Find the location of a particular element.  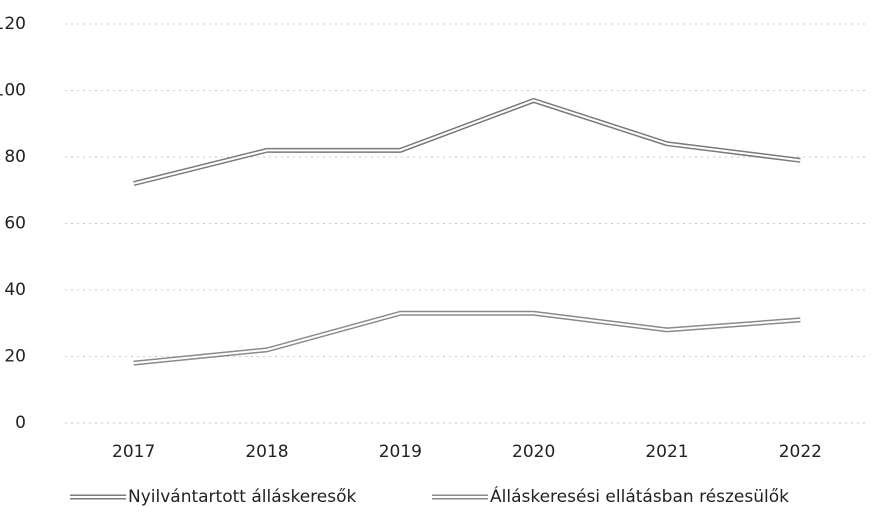

x-tick-label: 2018 is located at coordinates (266, 452).